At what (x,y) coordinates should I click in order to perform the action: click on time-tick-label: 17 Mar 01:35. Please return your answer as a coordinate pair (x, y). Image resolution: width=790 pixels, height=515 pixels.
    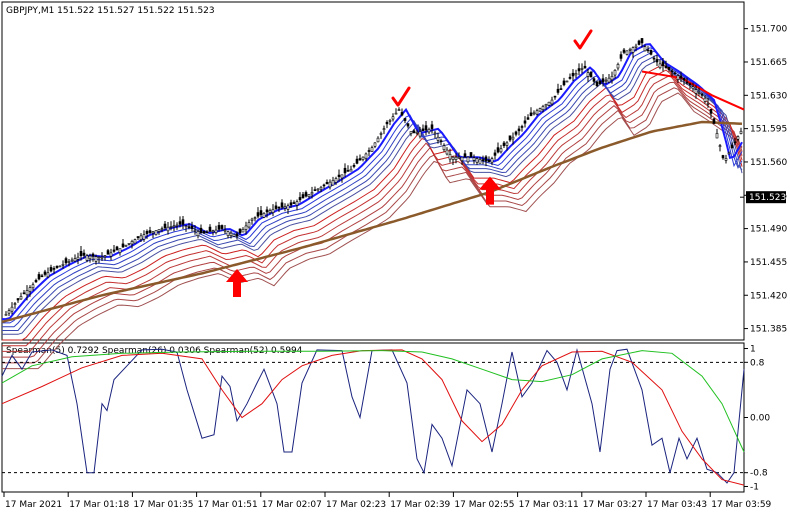
    Looking at the image, I should click on (163, 505).